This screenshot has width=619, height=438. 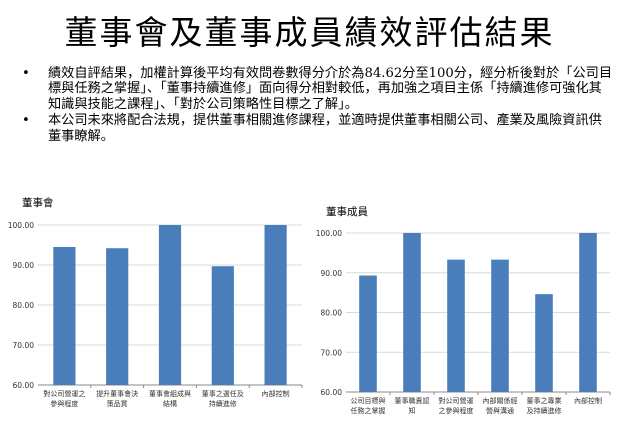 I want to click on x-category-label: 任務之掌握, so click(x=368, y=410).